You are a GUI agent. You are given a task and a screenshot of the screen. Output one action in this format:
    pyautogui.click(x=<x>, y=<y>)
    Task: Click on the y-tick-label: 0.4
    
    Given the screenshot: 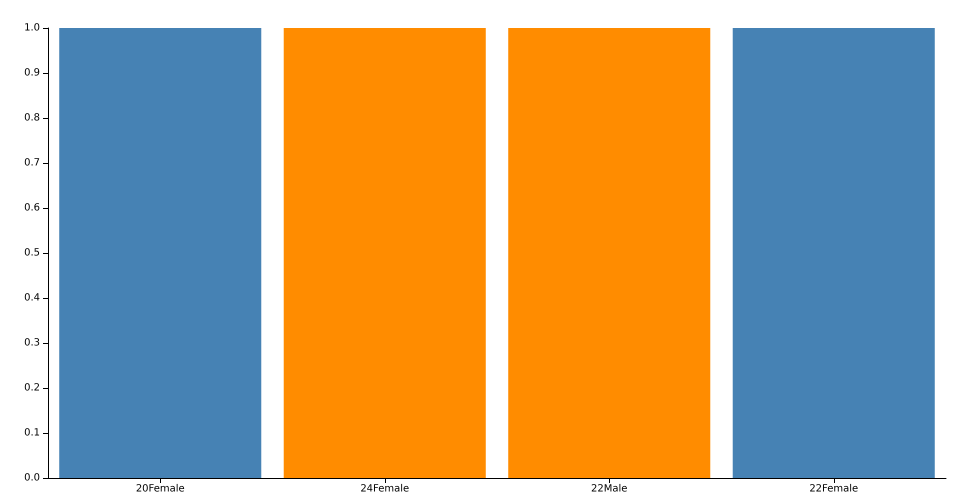 What is the action you would take?
    pyautogui.click(x=32, y=298)
    